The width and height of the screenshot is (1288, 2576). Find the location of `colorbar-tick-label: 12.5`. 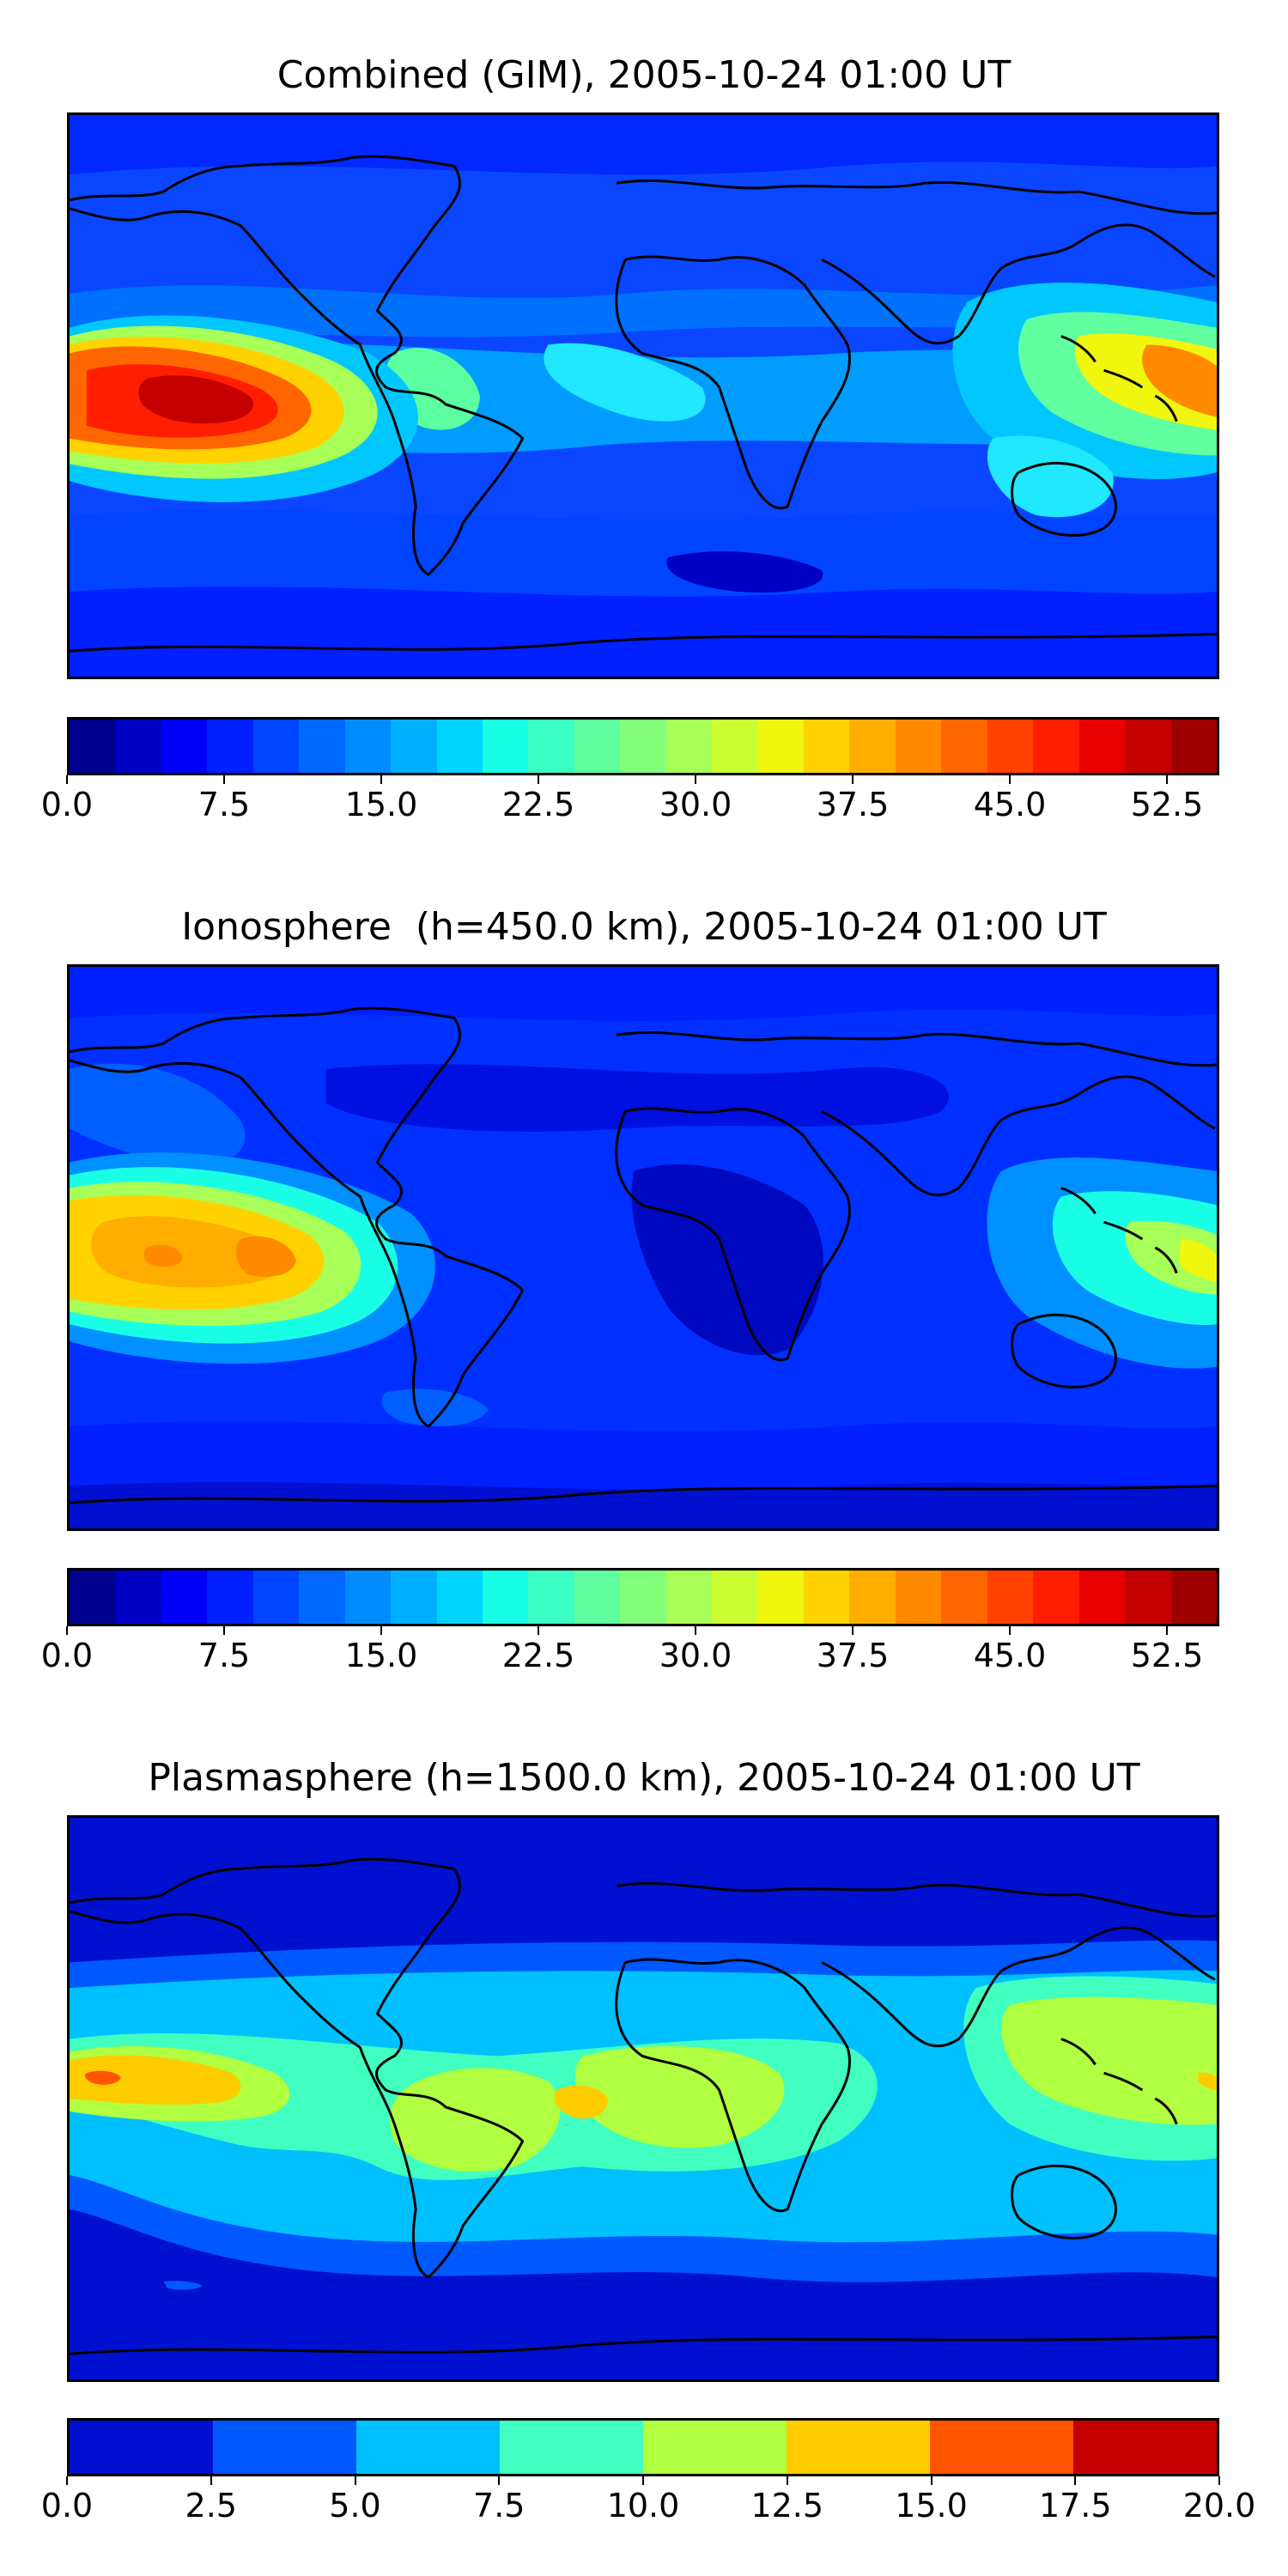

colorbar-tick-label: 12.5 is located at coordinates (787, 2506).